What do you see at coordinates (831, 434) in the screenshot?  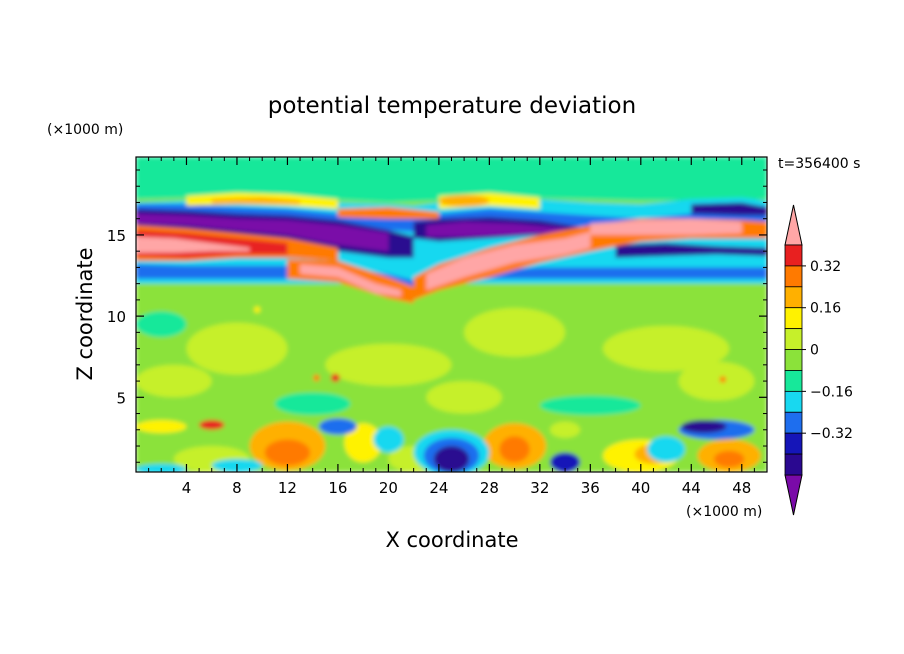 I see `colorbar-label: −0.32` at bounding box center [831, 434].